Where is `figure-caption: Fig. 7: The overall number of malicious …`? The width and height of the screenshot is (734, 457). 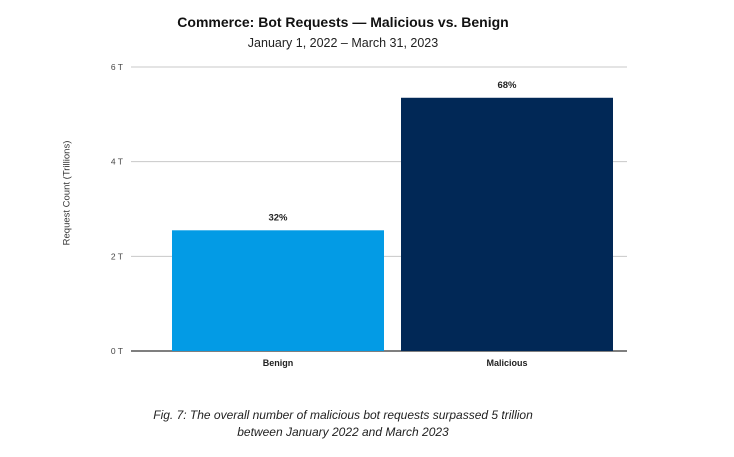 figure-caption: Fig. 7: The overall number of malicious … is located at coordinates (343, 424).